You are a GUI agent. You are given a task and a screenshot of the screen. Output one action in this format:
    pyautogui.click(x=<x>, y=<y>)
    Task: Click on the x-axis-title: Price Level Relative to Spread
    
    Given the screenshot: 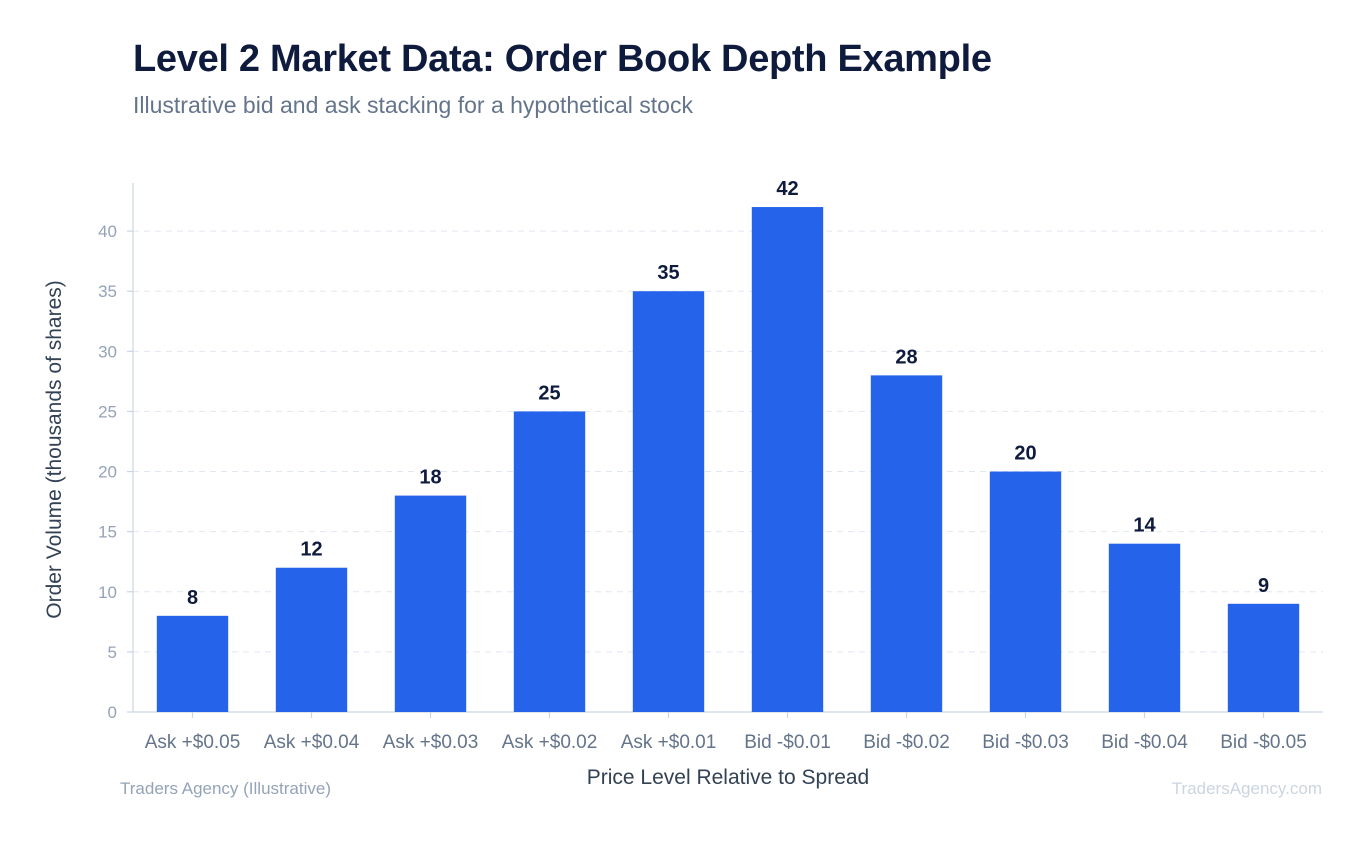 What is the action you would take?
    pyautogui.click(x=728, y=777)
    